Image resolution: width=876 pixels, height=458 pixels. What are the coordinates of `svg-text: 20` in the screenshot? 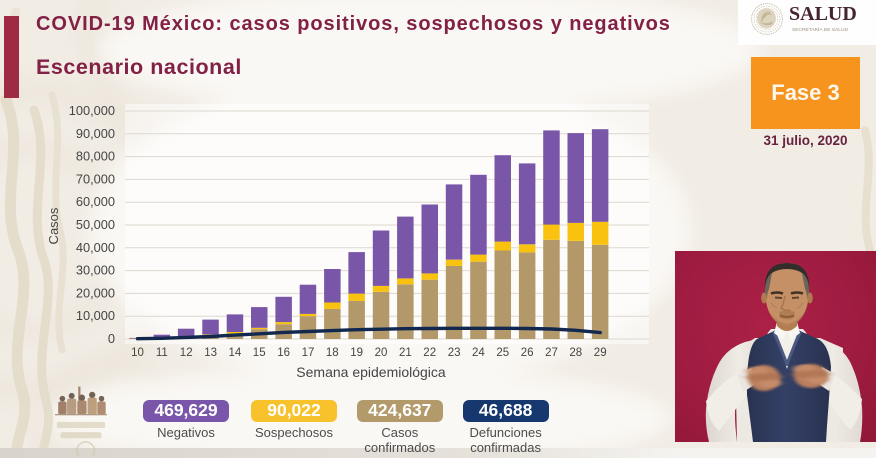 It's located at (381, 353).